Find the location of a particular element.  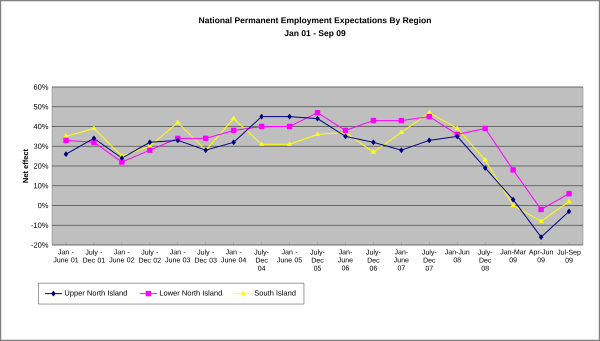

chart-subtitle: Jan 01 - Sep 09 is located at coordinates (315, 34).